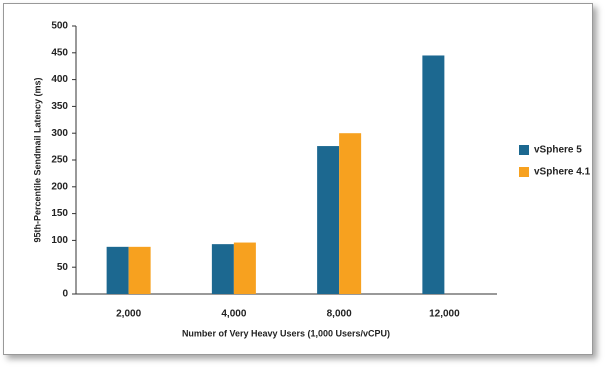 The image size is (605, 369). I want to click on x-tick-label: 12,000, so click(444, 314).